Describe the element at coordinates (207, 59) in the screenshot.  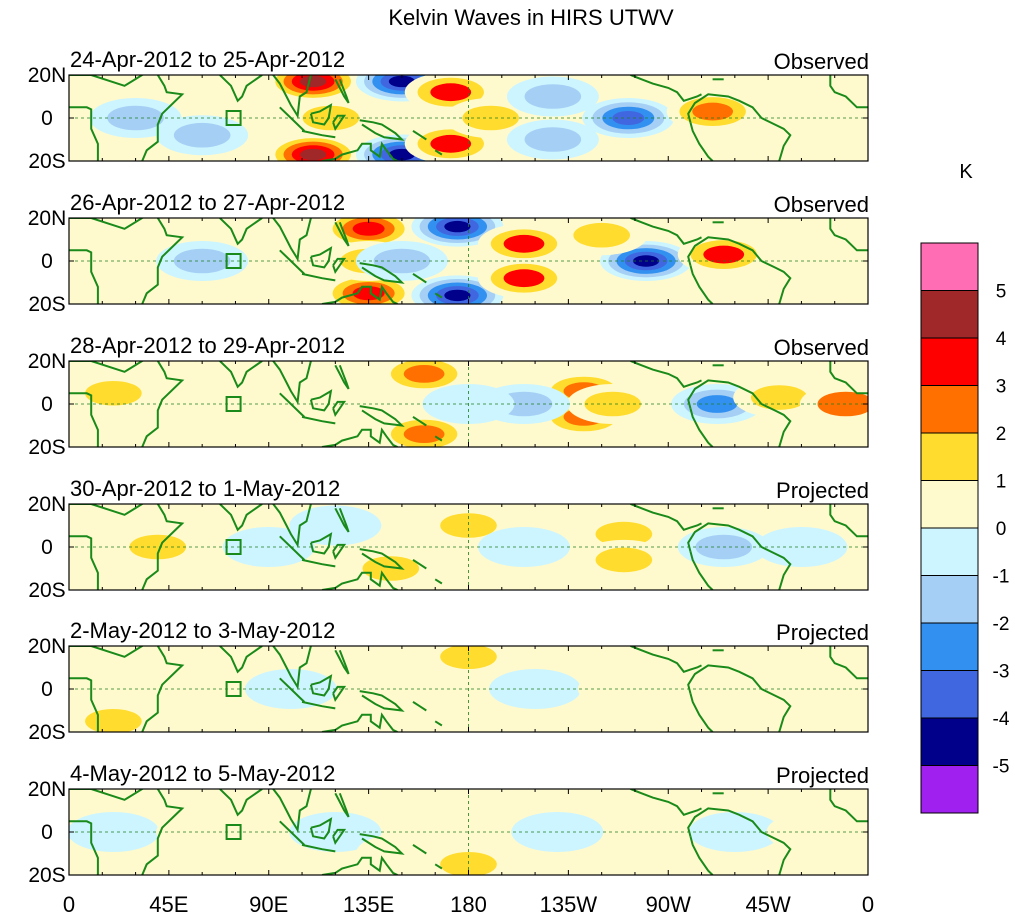
I see `panel-period: 24-Apr-2012 to 25-Apr-2012` at that location.